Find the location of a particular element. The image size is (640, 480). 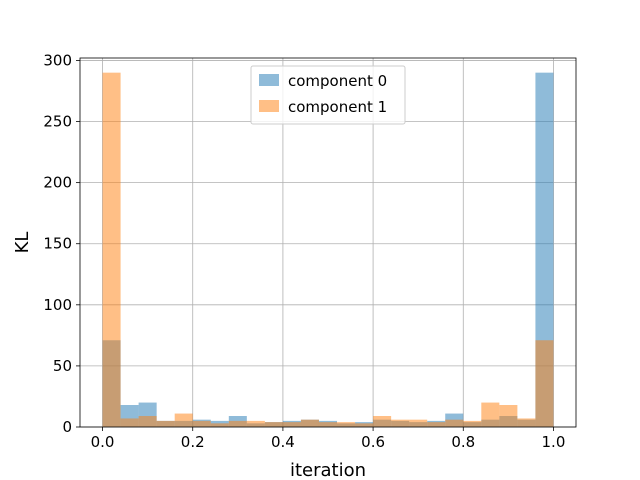

x-tick-label: 0.0 is located at coordinates (103, 442).